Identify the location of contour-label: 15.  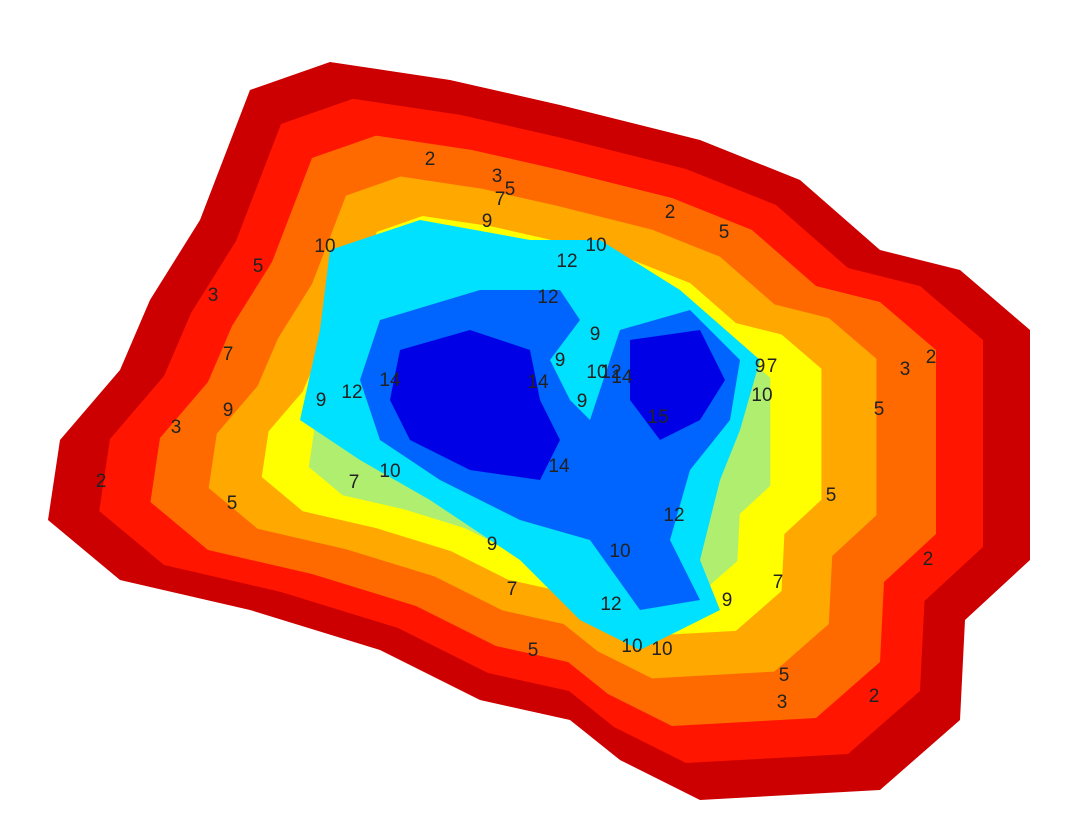
(657, 417).